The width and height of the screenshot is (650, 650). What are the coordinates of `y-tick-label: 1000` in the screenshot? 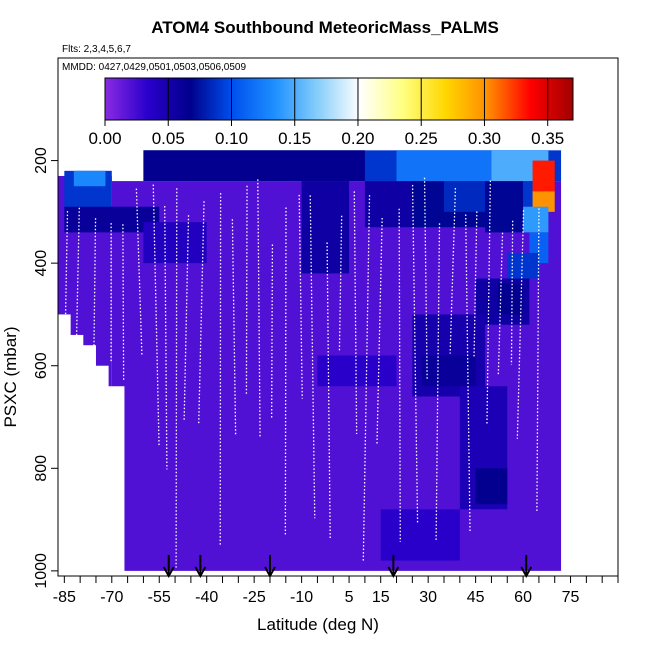 It's located at (41, 571).